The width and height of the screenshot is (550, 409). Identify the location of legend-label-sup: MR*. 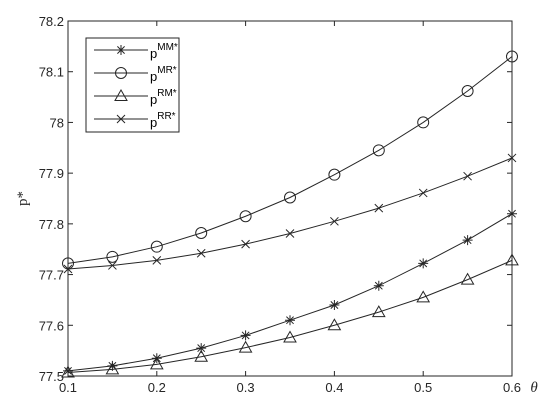
(167, 70).